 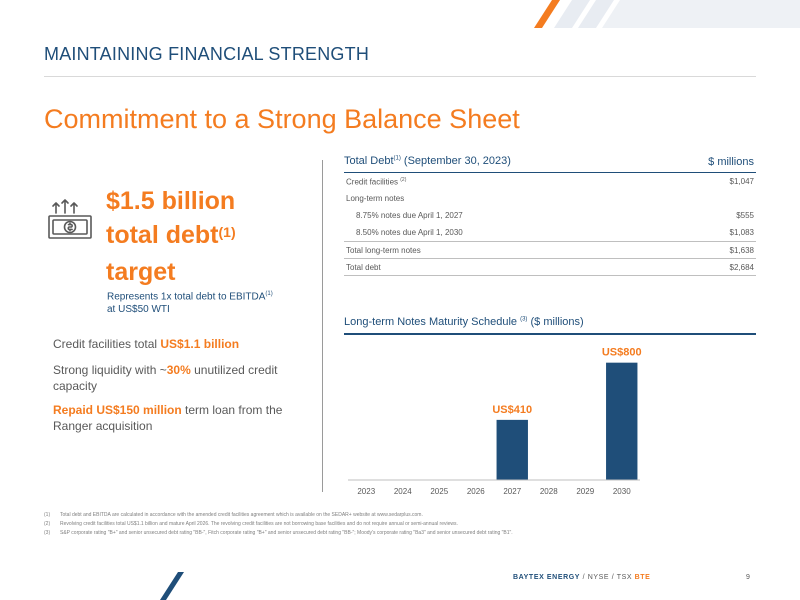 I want to click on bullet-text: Strong liquidity with ~, so click(x=110, y=370).